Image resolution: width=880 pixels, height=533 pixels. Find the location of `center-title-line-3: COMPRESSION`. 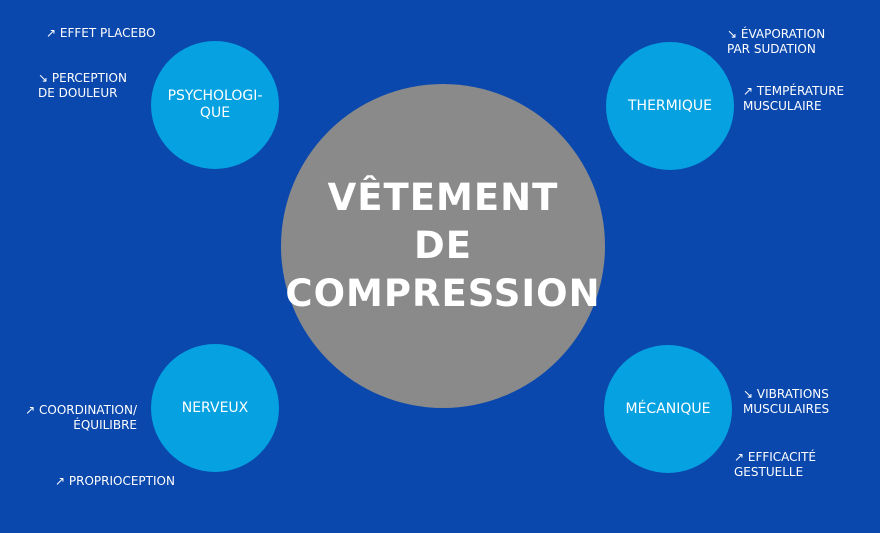

center-title-line-3: COMPRESSION is located at coordinates (443, 293).